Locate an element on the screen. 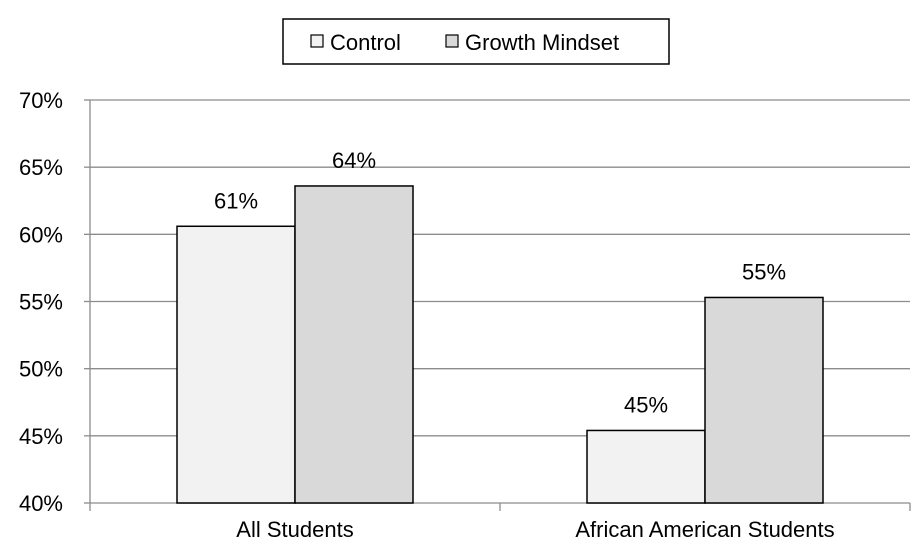  legend-label: Growth Mindset is located at coordinates (542, 42).